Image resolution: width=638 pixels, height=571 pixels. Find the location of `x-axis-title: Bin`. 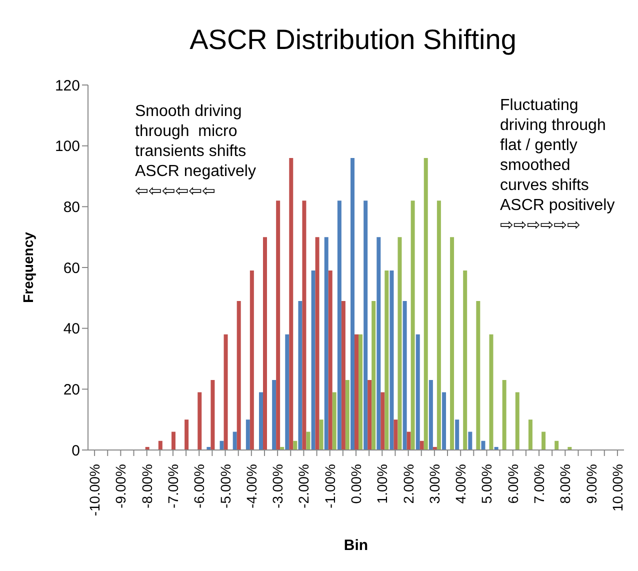

x-axis-title: Bin is located at coordinates (356, 545).